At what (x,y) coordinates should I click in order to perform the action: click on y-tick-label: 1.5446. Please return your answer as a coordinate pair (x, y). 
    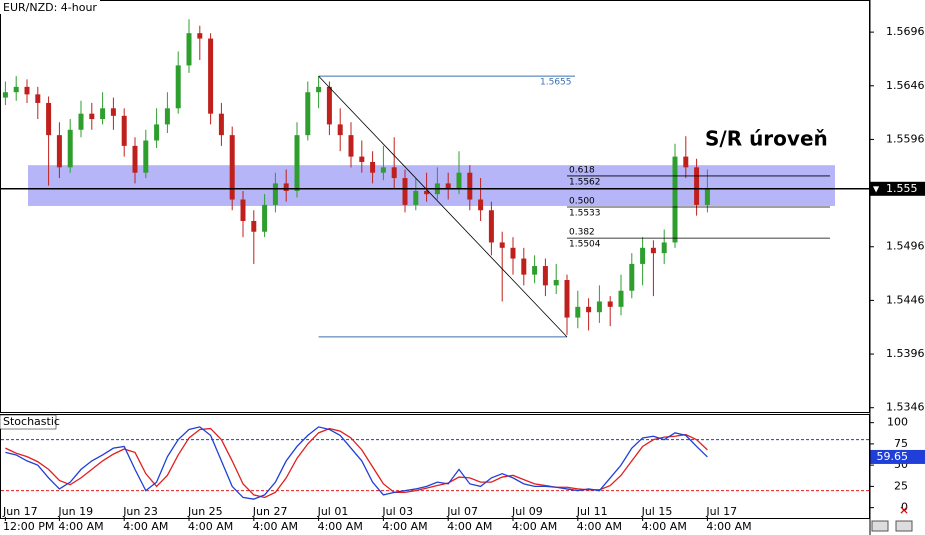
    Looking at the image, I should click on (905, 299).